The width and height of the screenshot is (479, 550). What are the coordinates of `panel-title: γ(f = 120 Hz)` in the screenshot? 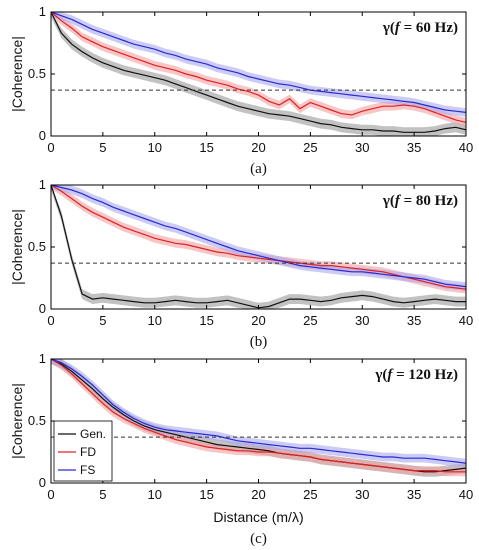 It's located at (416, 375).